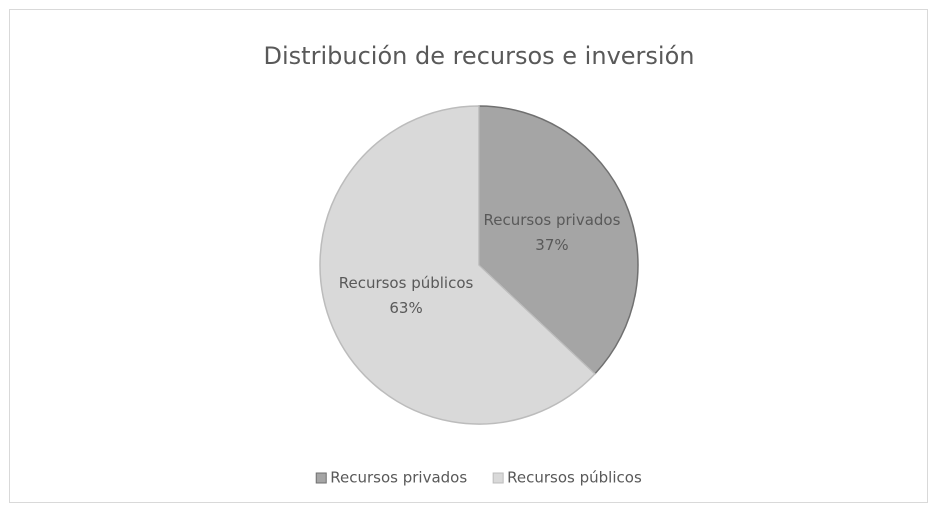 The width and height of the screenshot is (937, 512). Describe the element at coordinates (405, 308) in the screenshot. I see `data-label-value: 63%` at that location.